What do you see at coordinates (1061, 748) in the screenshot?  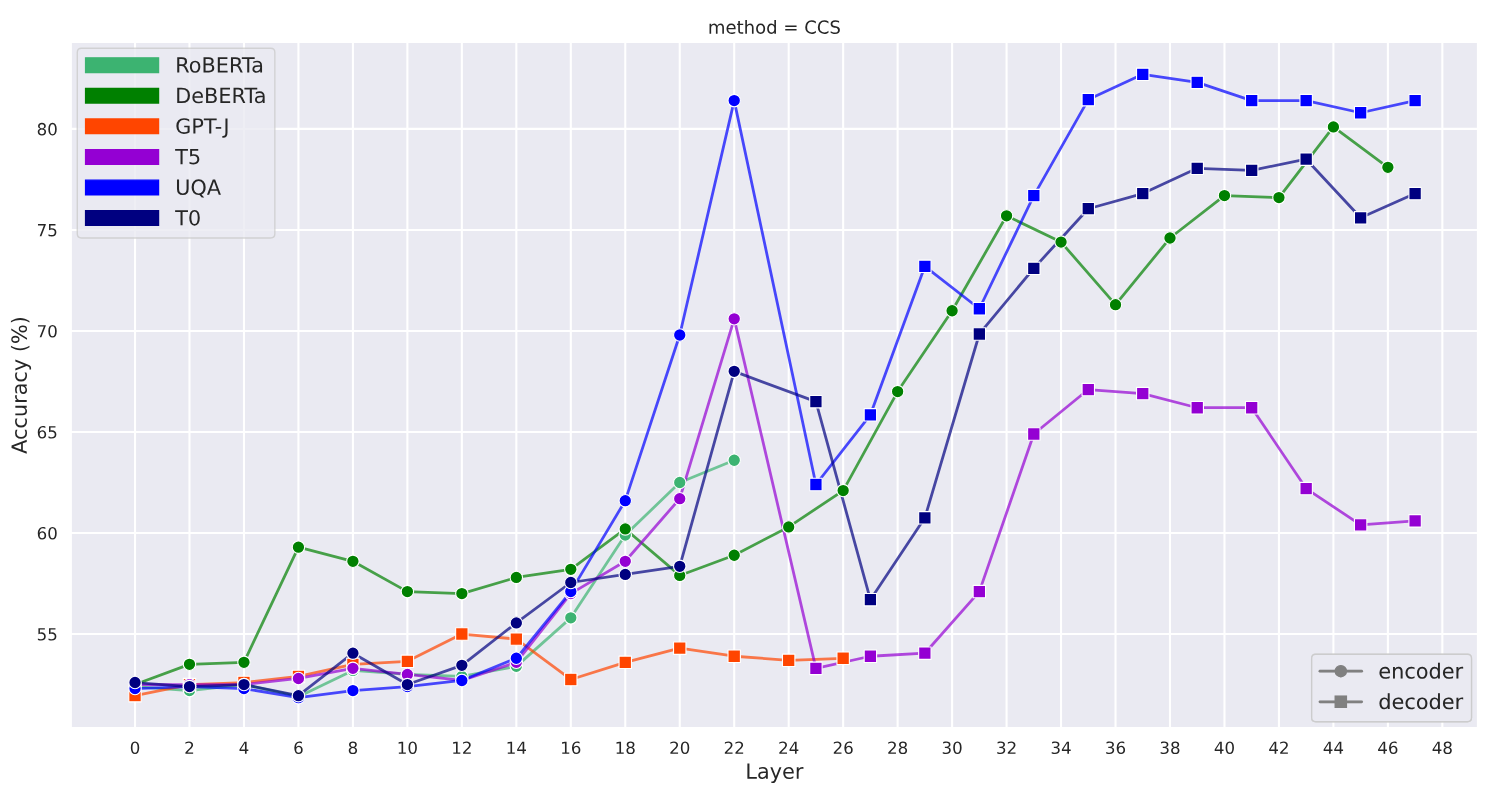 I see `x-tick-label: 34` at bounding box center [1061, 748].